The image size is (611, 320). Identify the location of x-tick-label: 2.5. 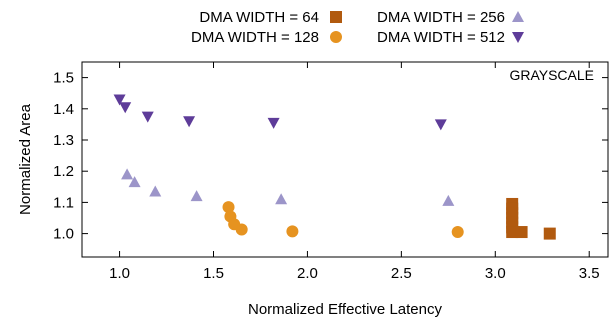
(401, 273).